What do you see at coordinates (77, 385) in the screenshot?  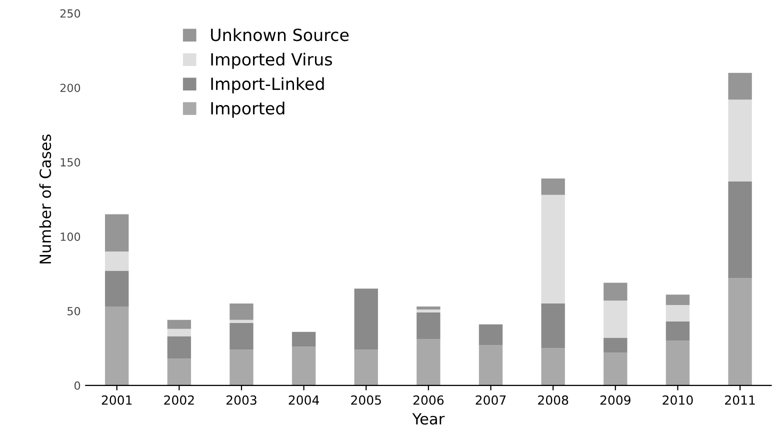 I see `y-tick-label: 0` at bounding box center [77, 385].